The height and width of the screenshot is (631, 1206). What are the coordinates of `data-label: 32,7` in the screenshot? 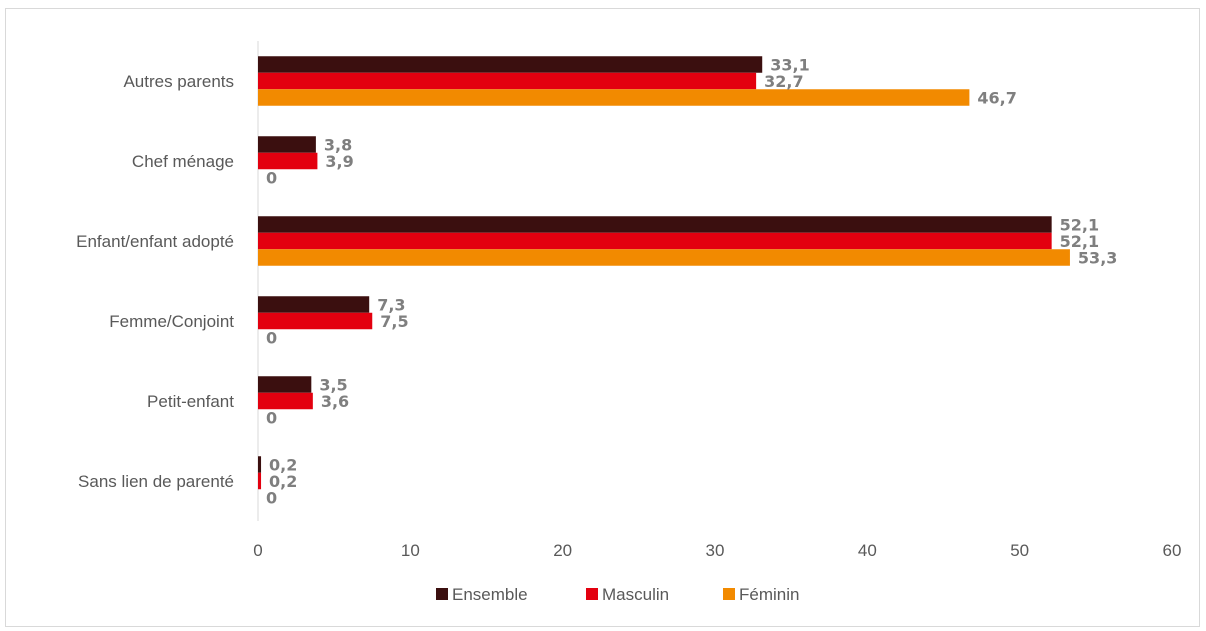 It's located at (783, 81).